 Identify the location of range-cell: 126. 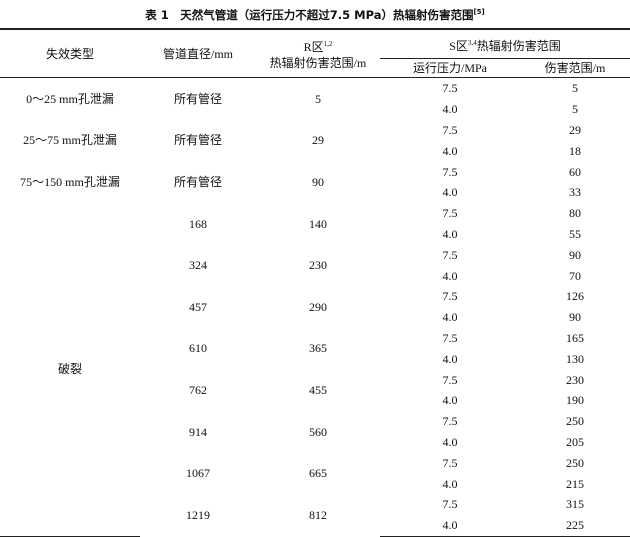
(575, 296).